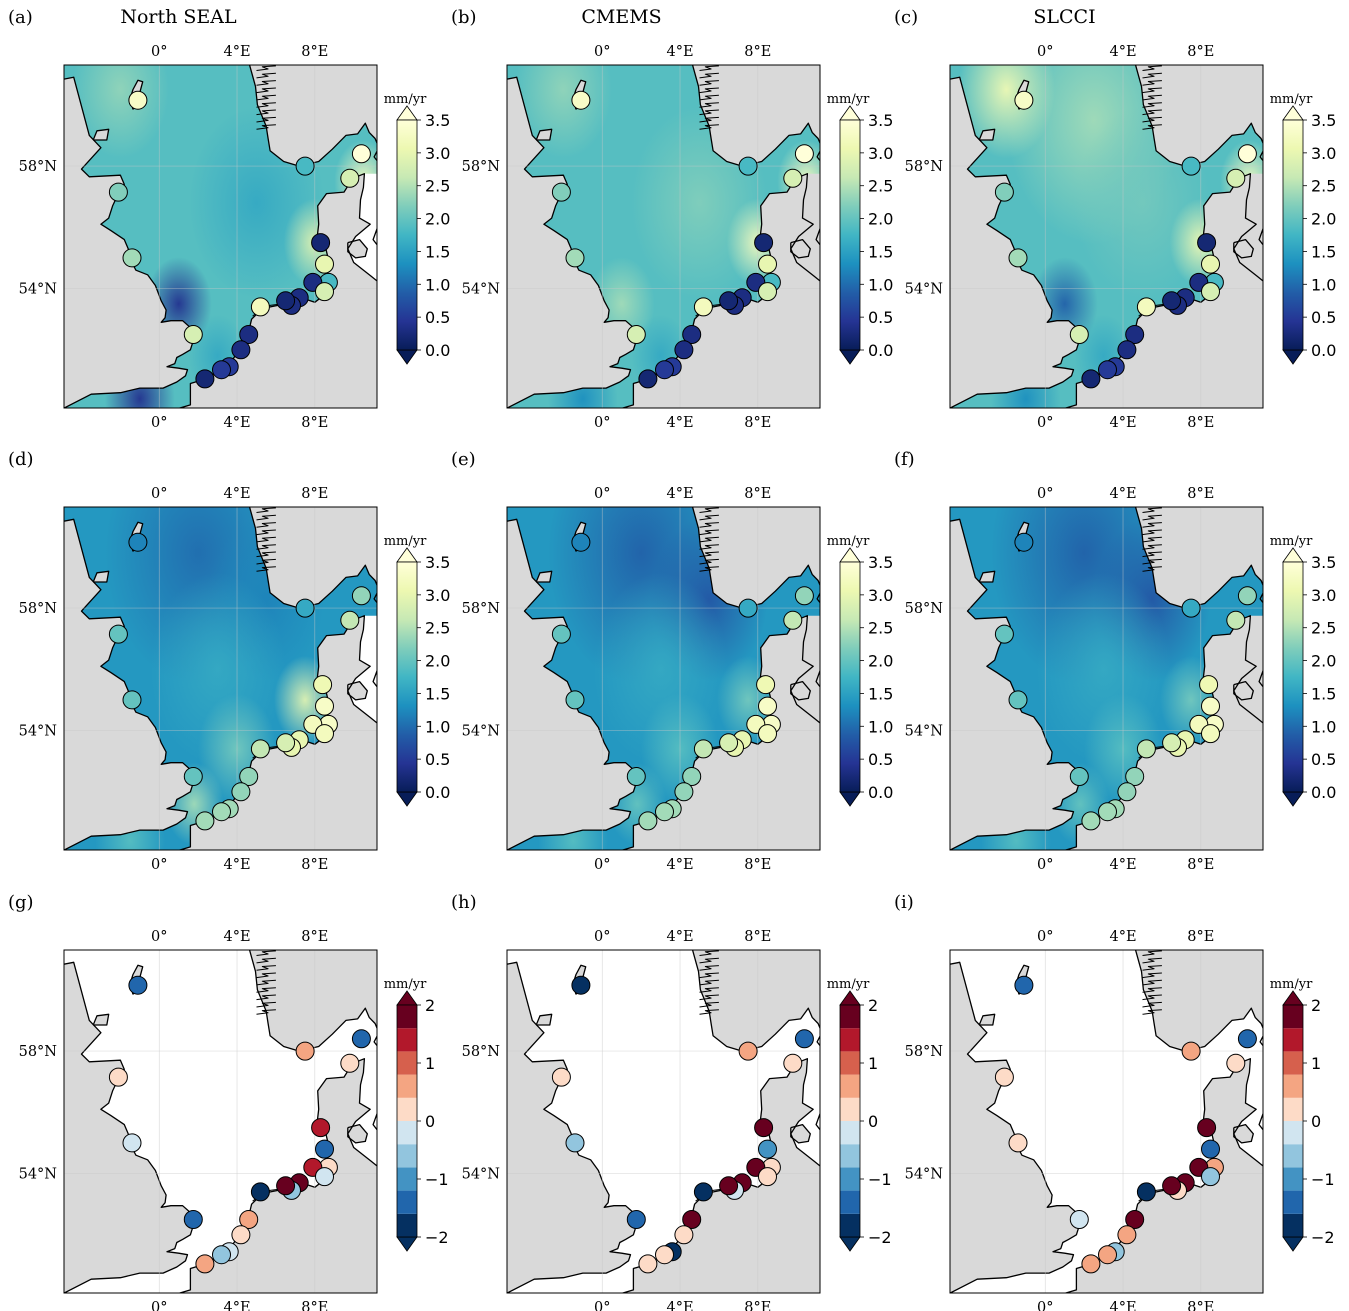 The width and height of the screenshot is (1349, 1311). I want to click on column-title: North SEAL, so click(178, 17).